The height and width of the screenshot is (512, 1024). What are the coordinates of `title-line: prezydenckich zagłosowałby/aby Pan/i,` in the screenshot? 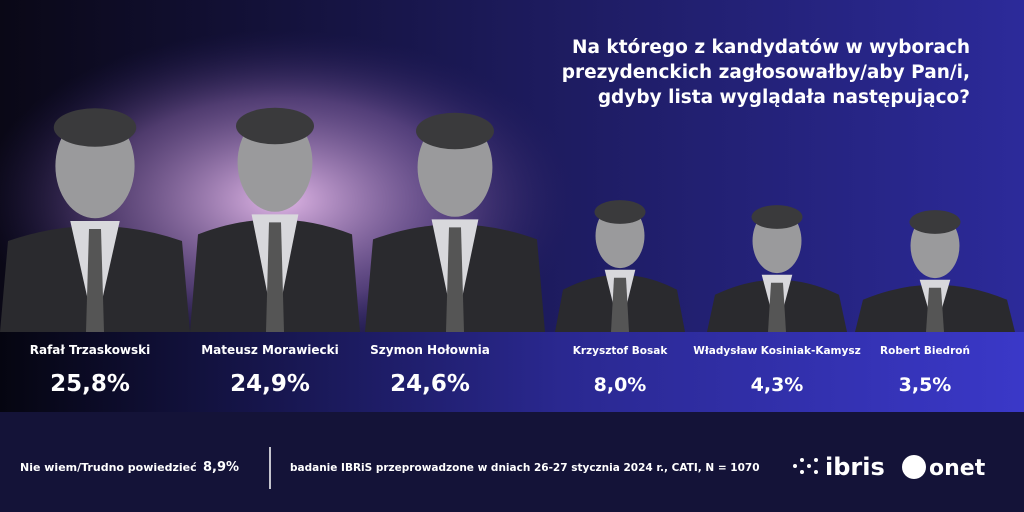 It's located at (766, 72).